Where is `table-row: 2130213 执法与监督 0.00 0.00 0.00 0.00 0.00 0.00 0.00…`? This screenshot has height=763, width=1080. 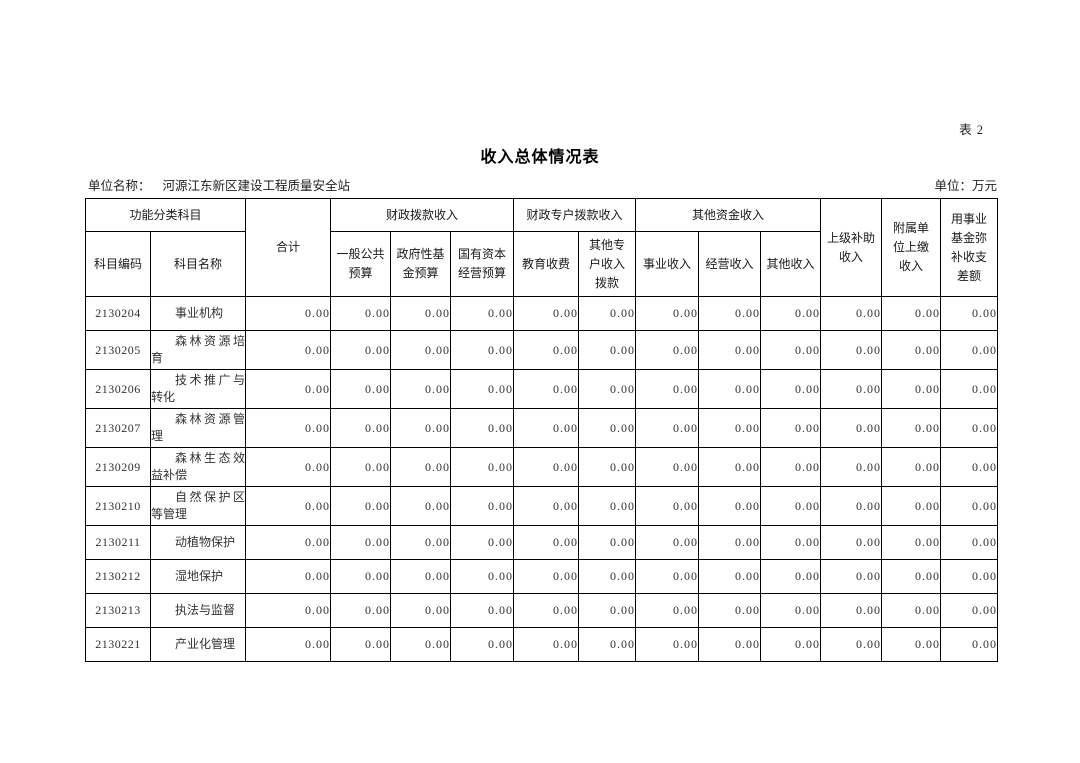
table-row: 2130213 执法与监督 0.00 0.00 0.00 0.00 0.00 0.00 0.00… is located at coordinates (542, 610).